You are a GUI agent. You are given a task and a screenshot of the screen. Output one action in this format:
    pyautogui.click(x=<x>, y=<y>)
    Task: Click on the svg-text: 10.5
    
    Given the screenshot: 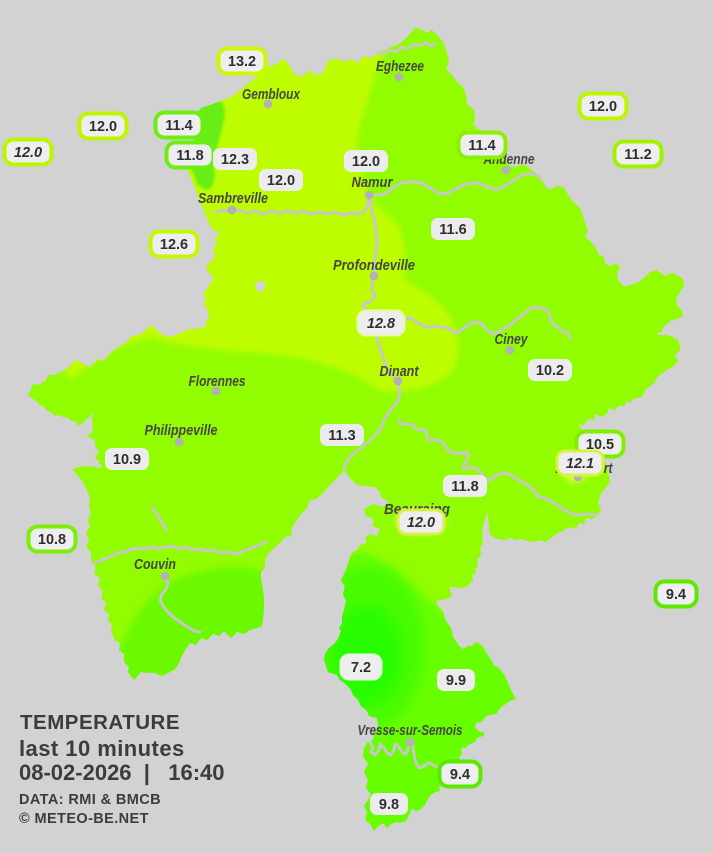 What is the action you would take?
    pyautogui.click(x=600, y=445)
    